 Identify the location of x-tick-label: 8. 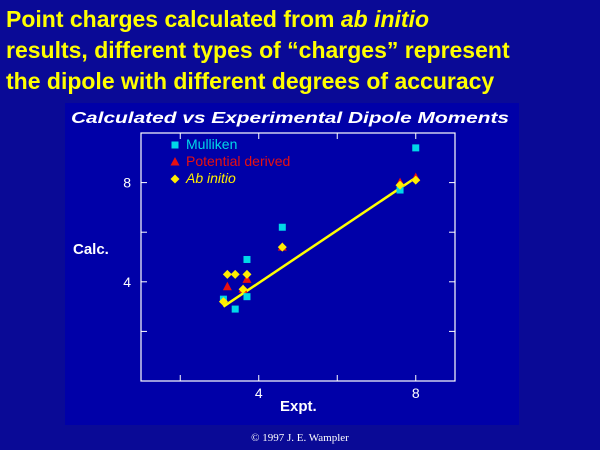
(416, 393).